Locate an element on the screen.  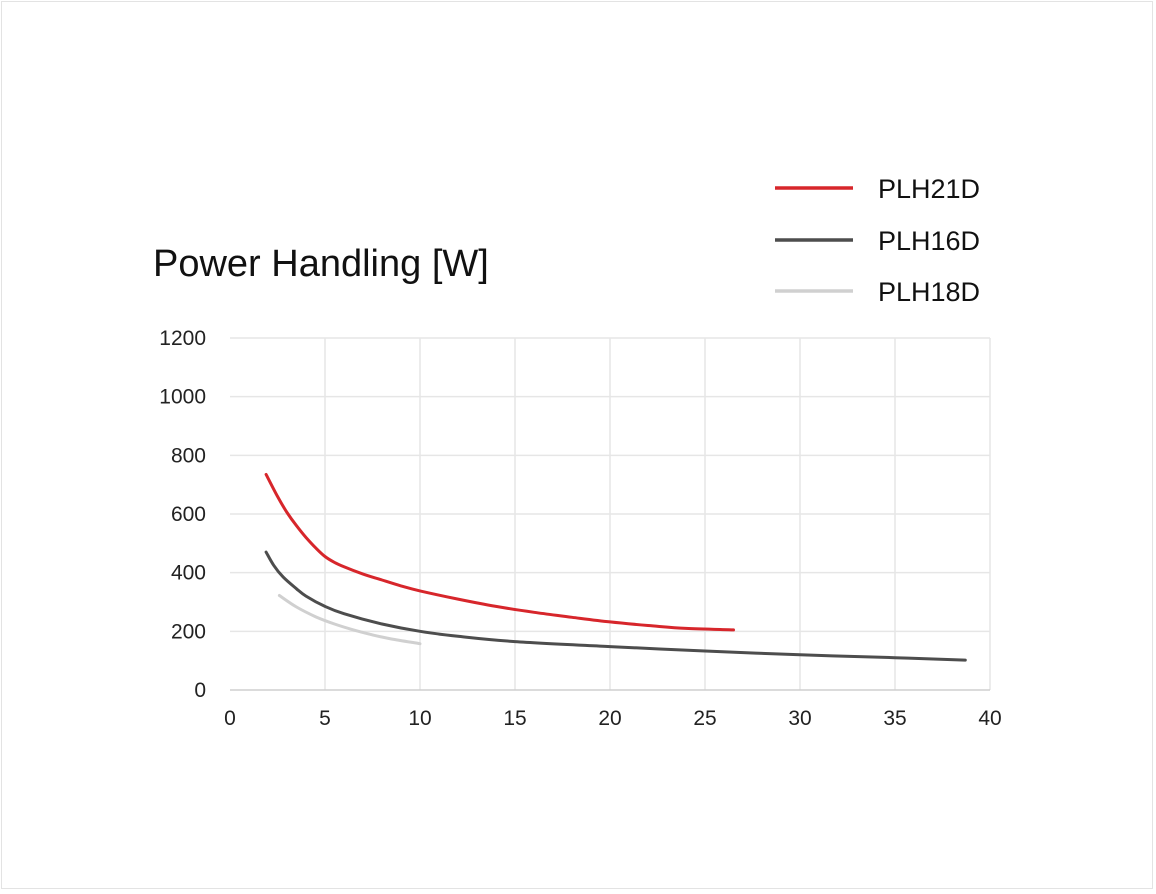
x-tick-label: 40 is located at coordinates (989, 718).